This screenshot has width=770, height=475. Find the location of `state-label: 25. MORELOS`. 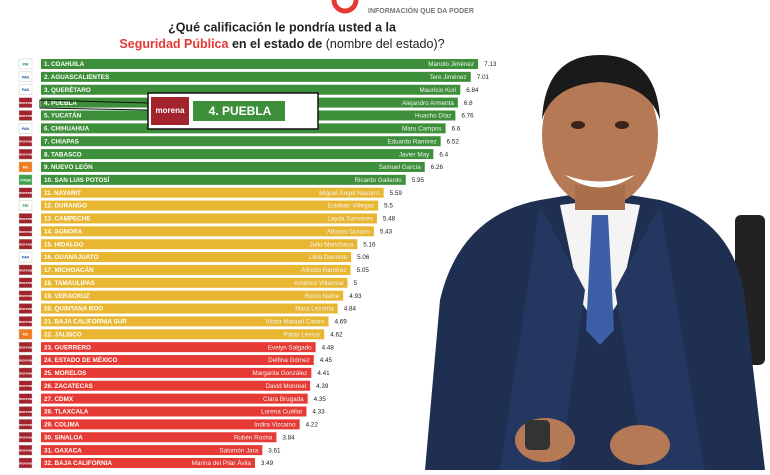

state-label: 25. MORELOS is located at coordinates (65, 373).